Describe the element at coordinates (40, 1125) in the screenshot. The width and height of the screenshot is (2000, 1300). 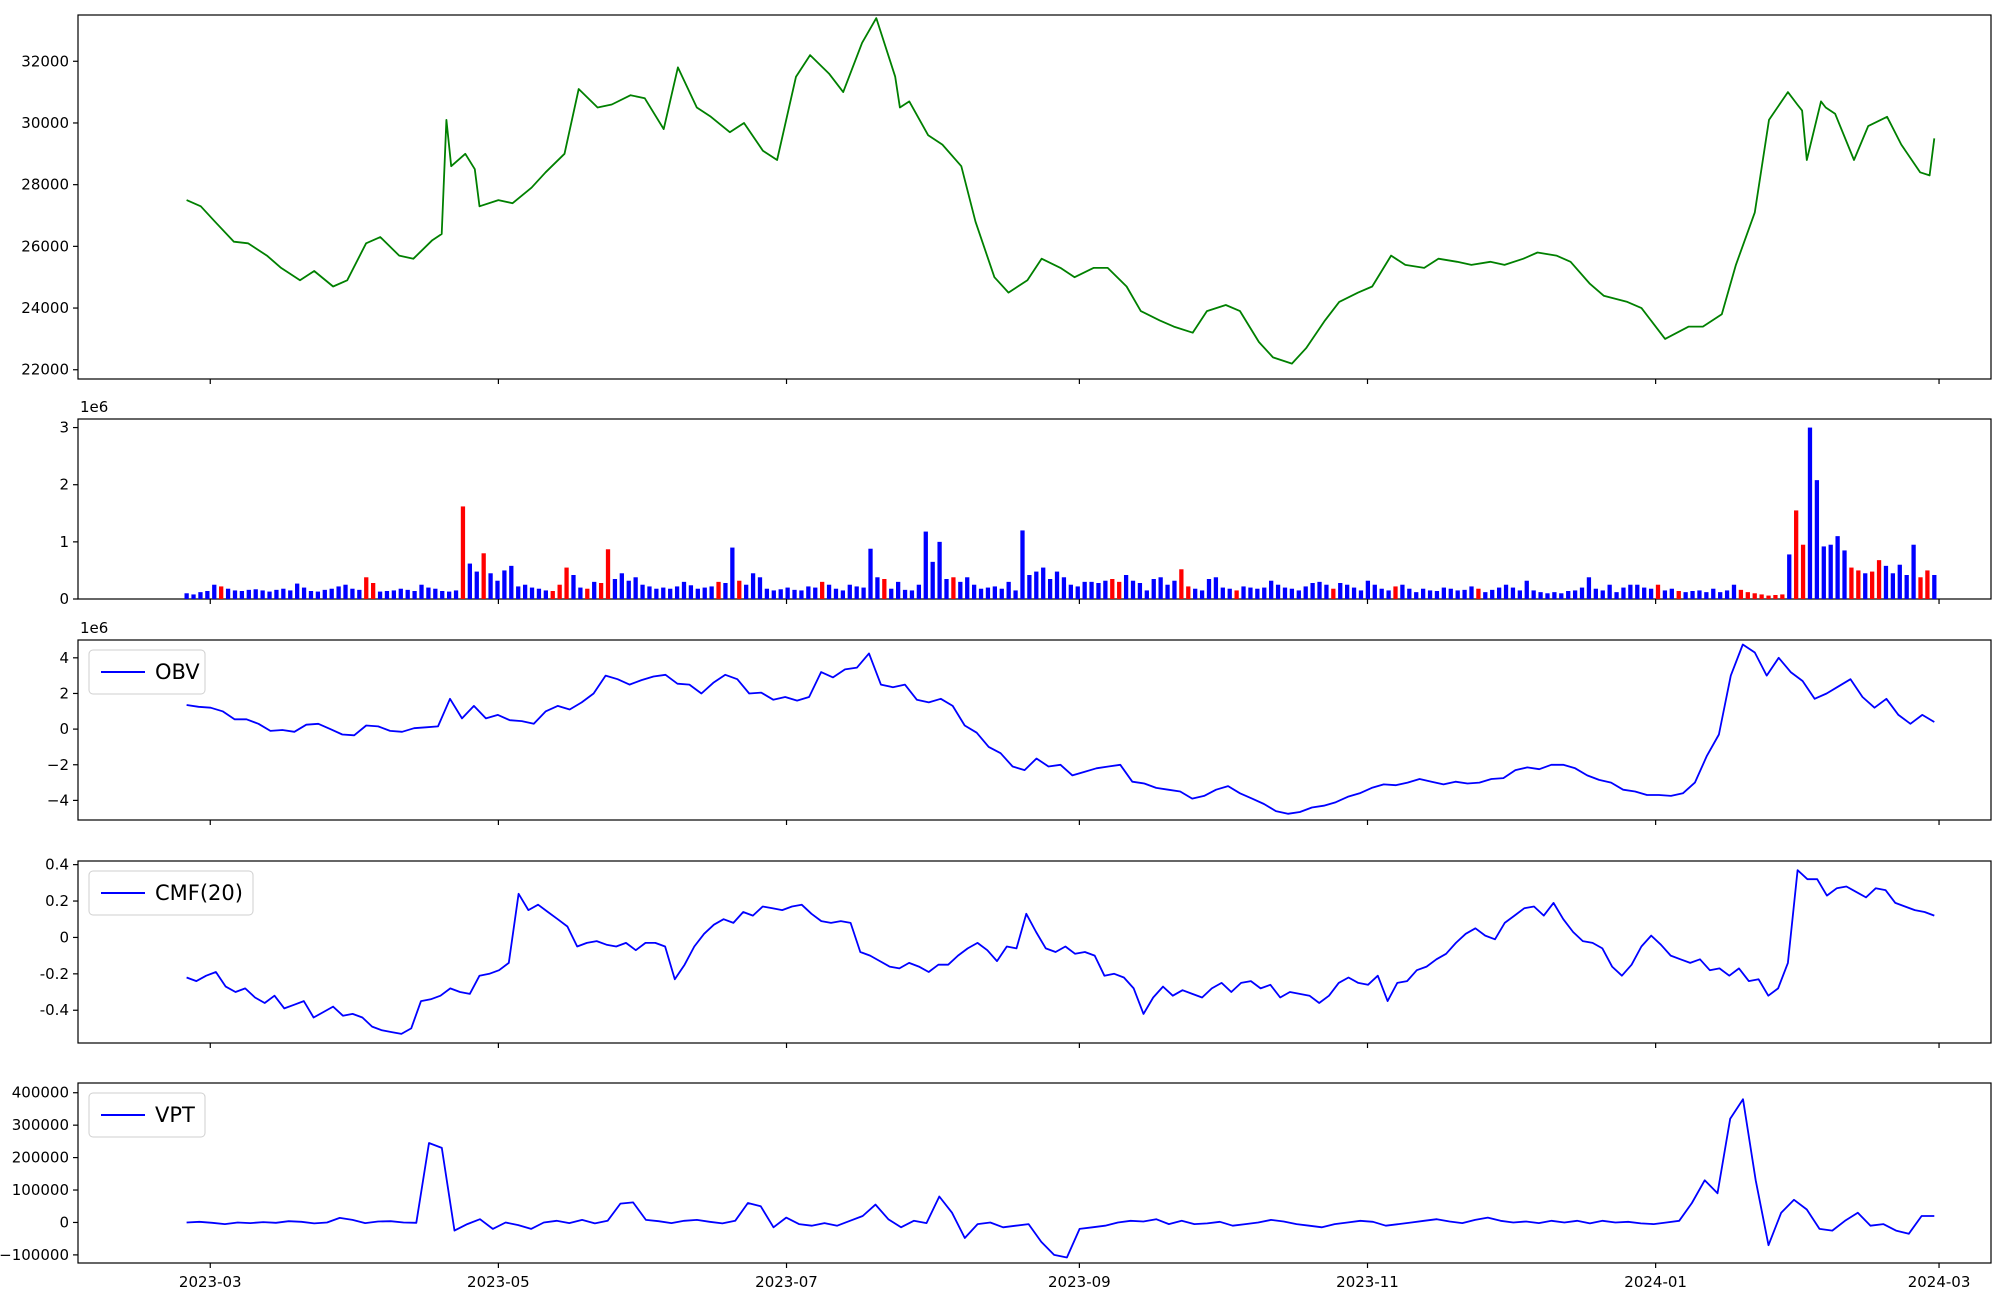
I see `y-tick-label: 300000` at that location.